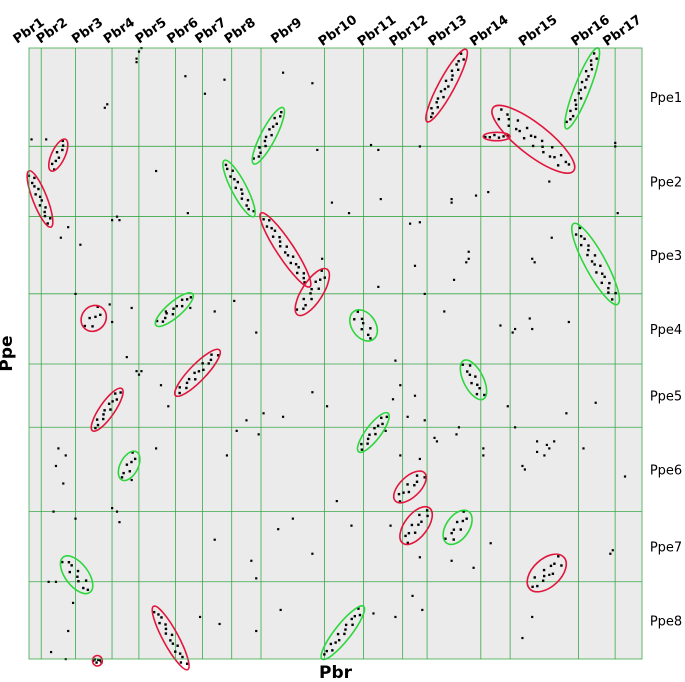 The width and height of the screenshot is (685, 682). I want to click on green-synteny-ellipse, so click(363, 325).